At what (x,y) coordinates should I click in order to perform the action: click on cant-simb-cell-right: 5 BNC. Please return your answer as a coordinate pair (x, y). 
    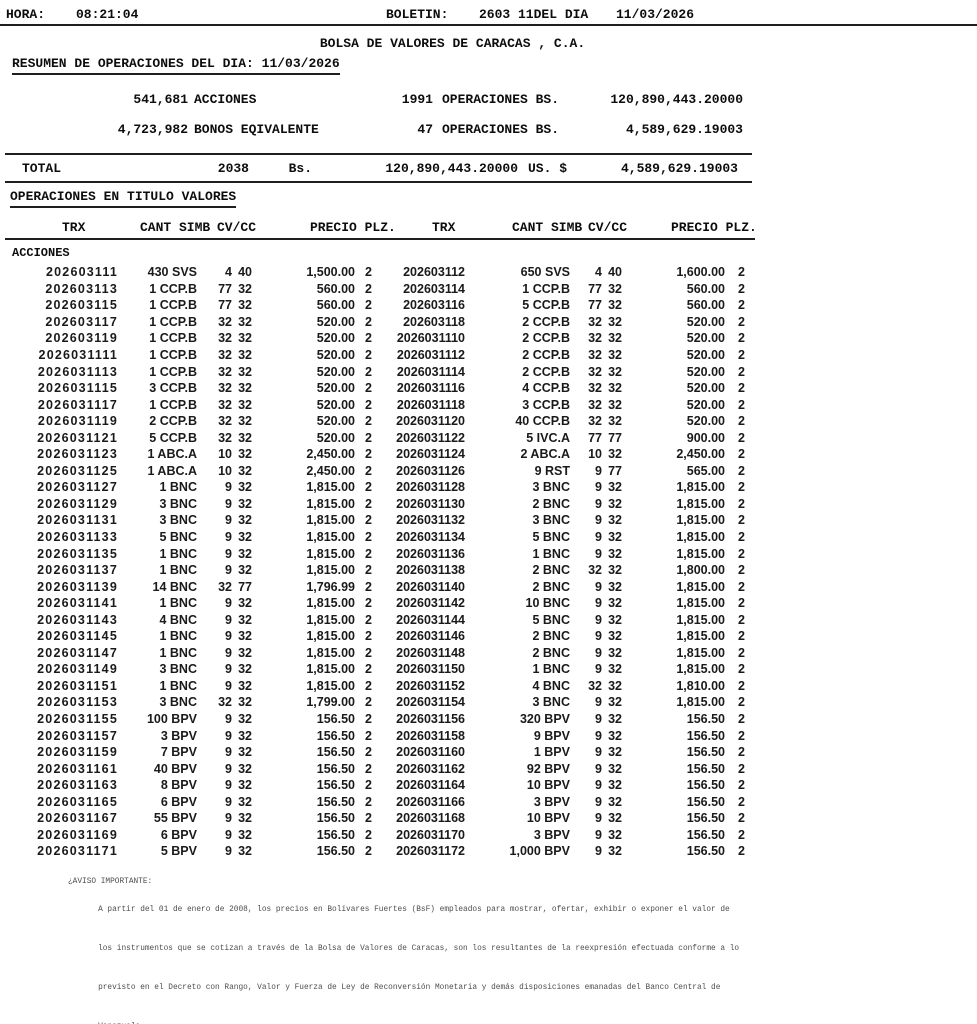
    Looking at the image, I should click on (551, 537).